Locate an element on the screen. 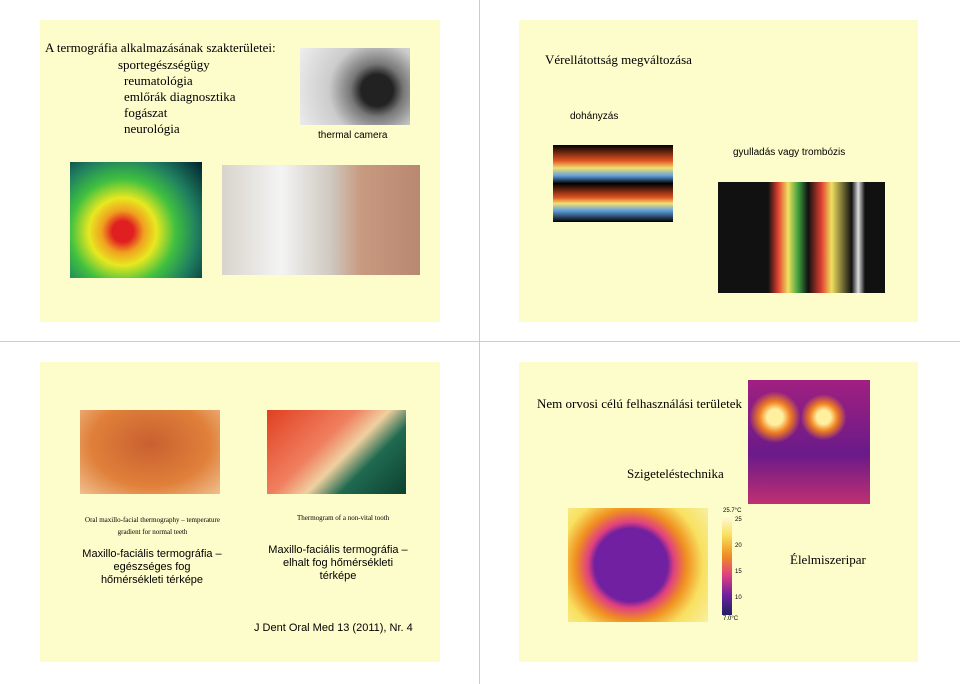 This screenshot has width=960, height=684. separator is located at coordinates (479, 342).